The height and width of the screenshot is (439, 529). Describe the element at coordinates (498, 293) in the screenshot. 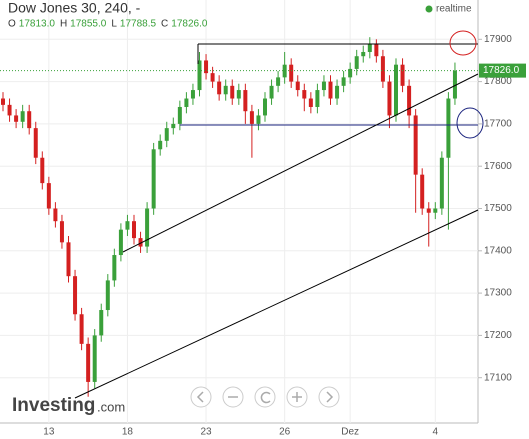

I see `y-tick-label: 17300` at that location.